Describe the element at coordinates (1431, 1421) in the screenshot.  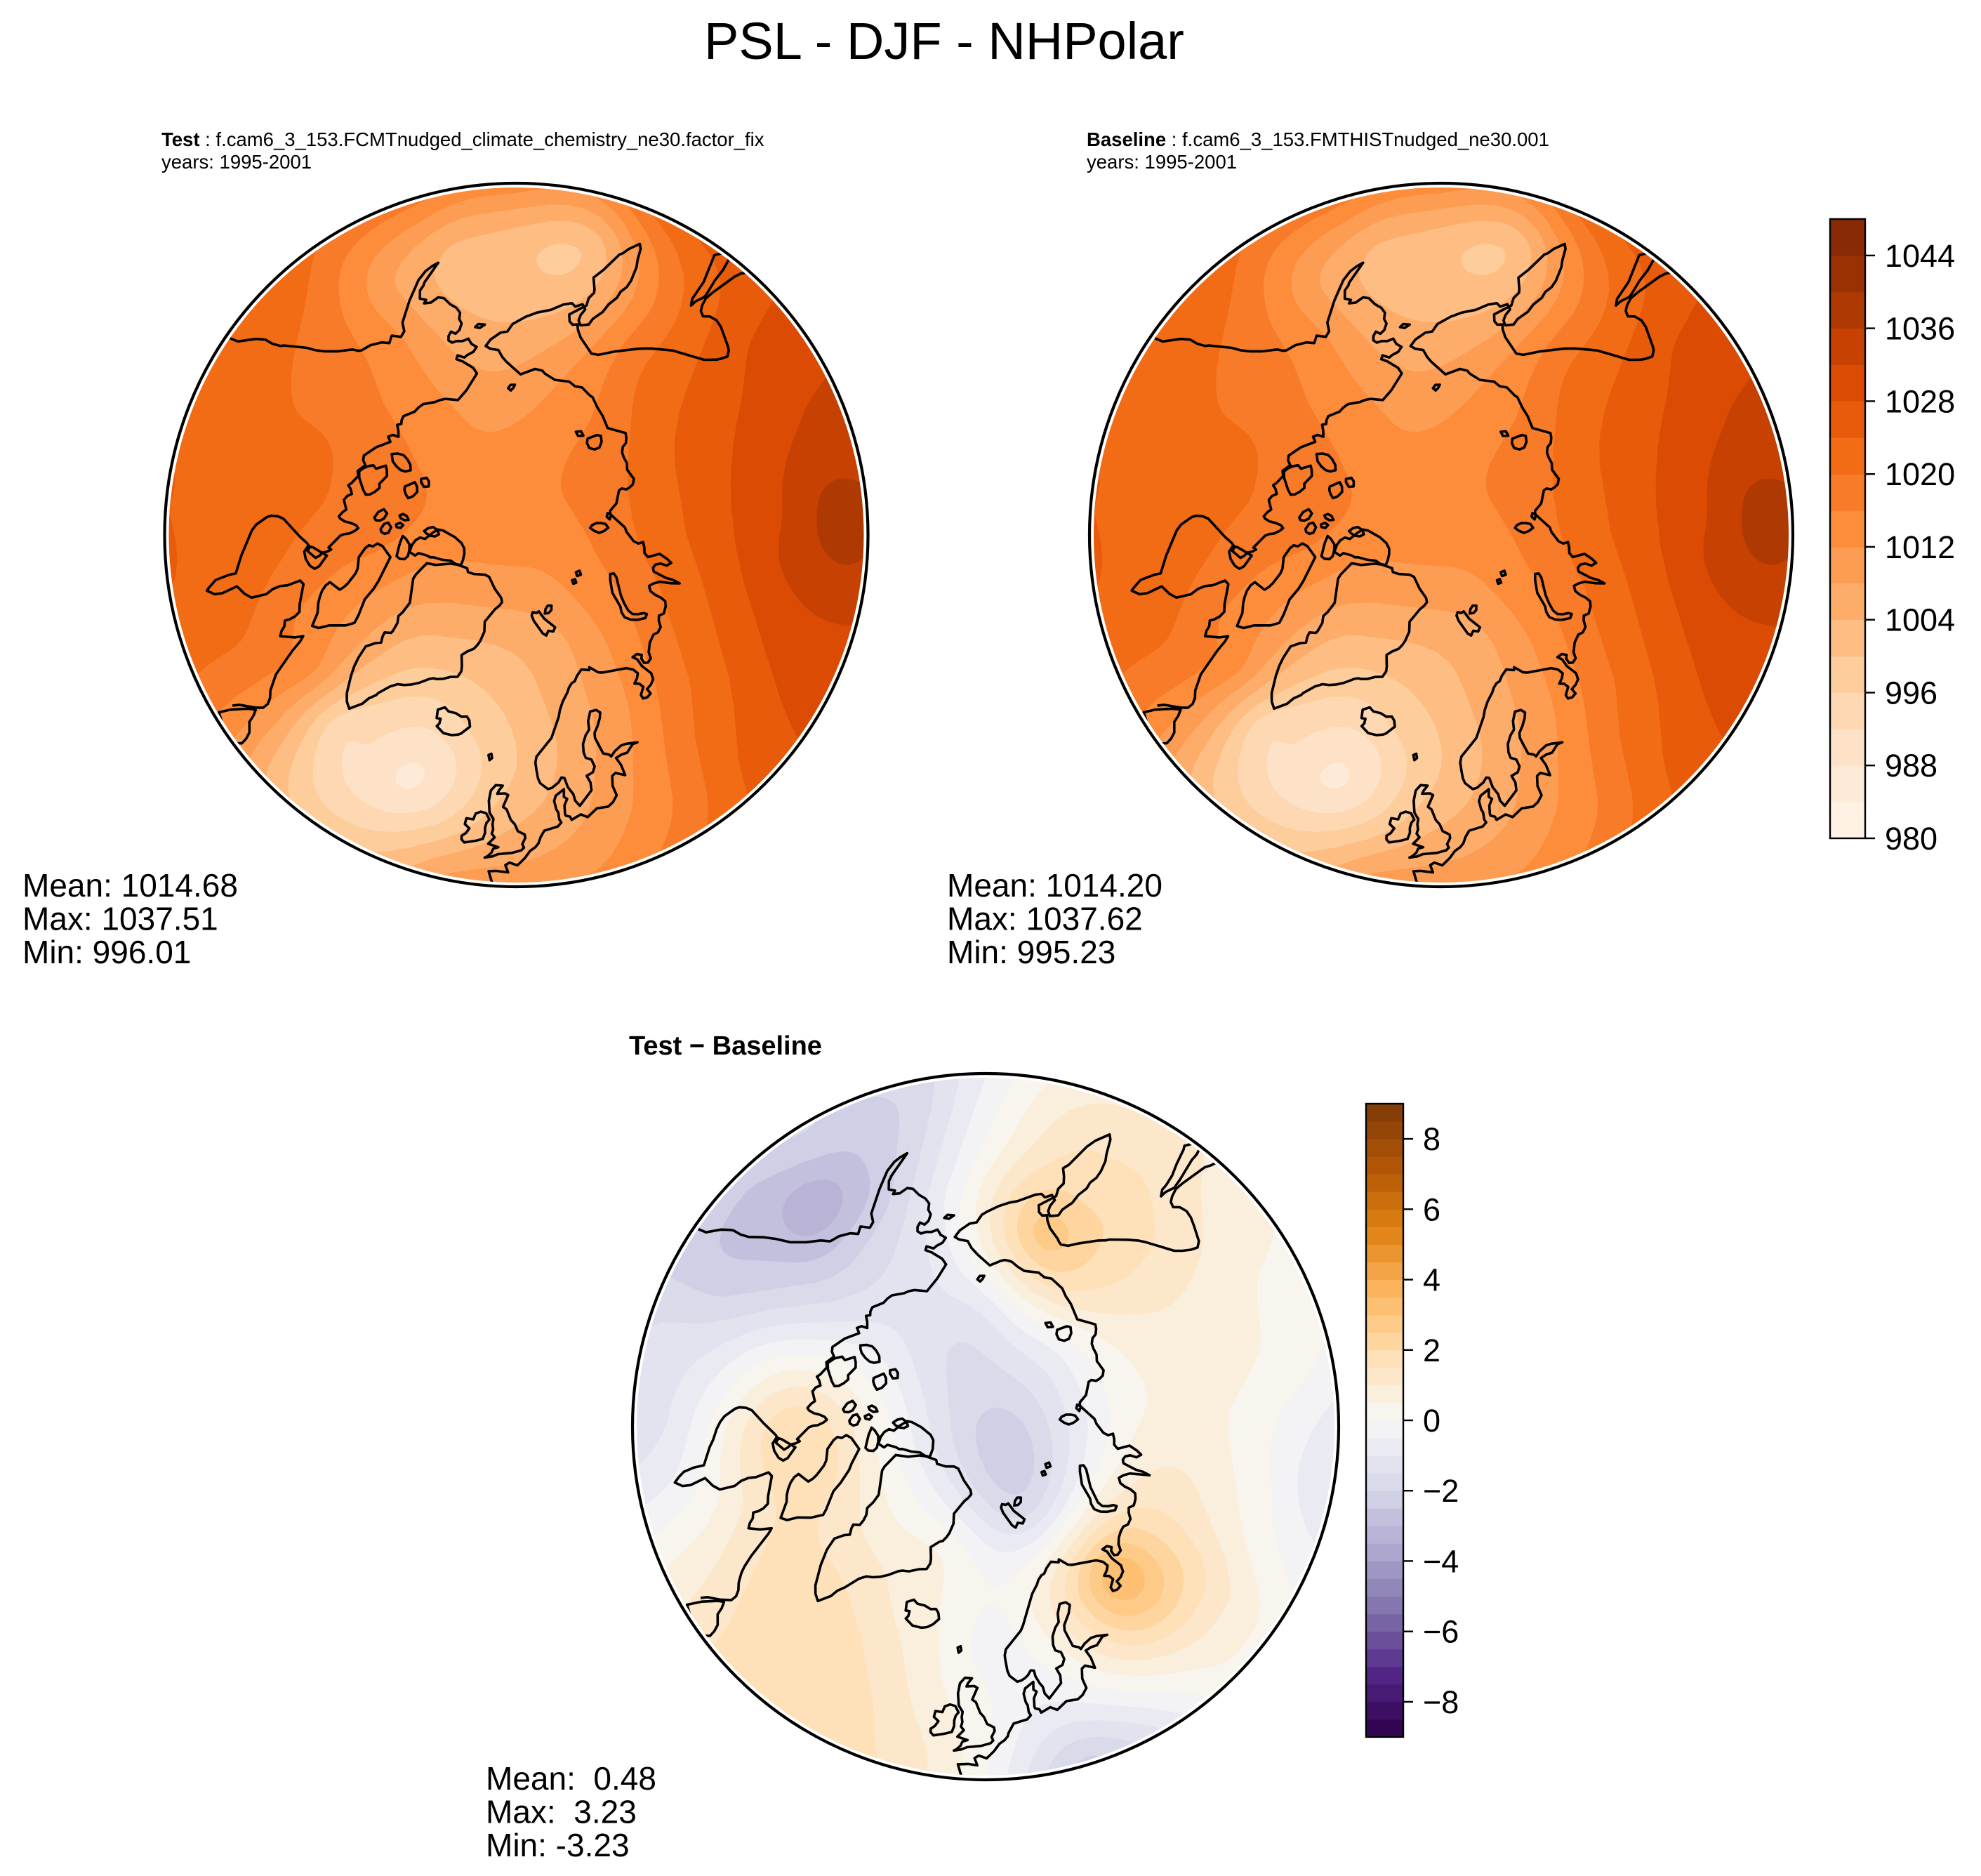
I see `svg-text: 0` at that location.